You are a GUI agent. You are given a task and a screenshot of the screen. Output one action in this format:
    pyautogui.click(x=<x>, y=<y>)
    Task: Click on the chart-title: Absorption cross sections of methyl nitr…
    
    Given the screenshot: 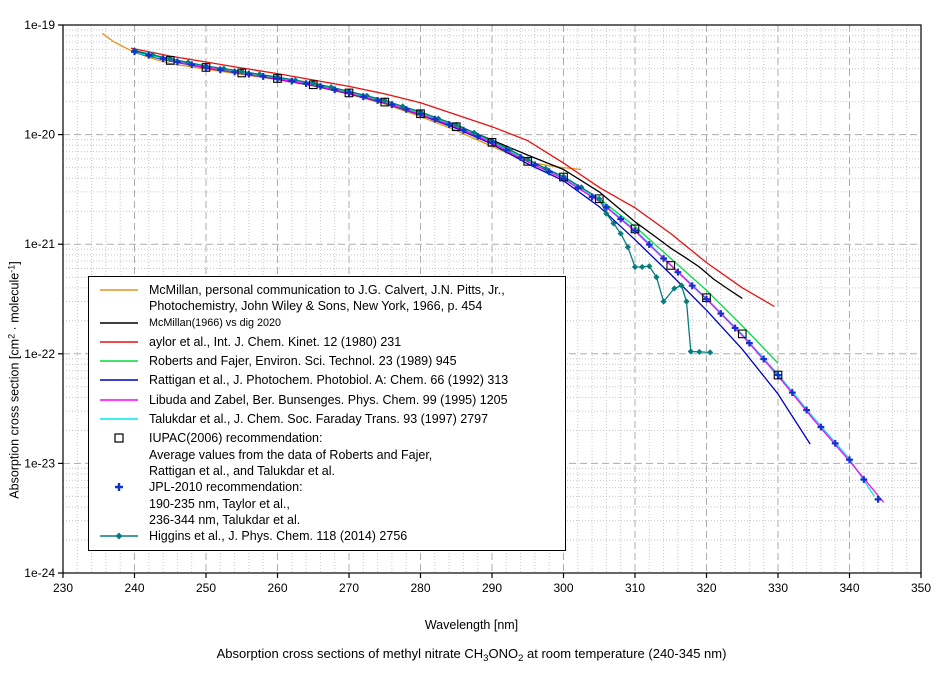 What is the action you would take?
    pyautogui.click(x=471, y=655)
    